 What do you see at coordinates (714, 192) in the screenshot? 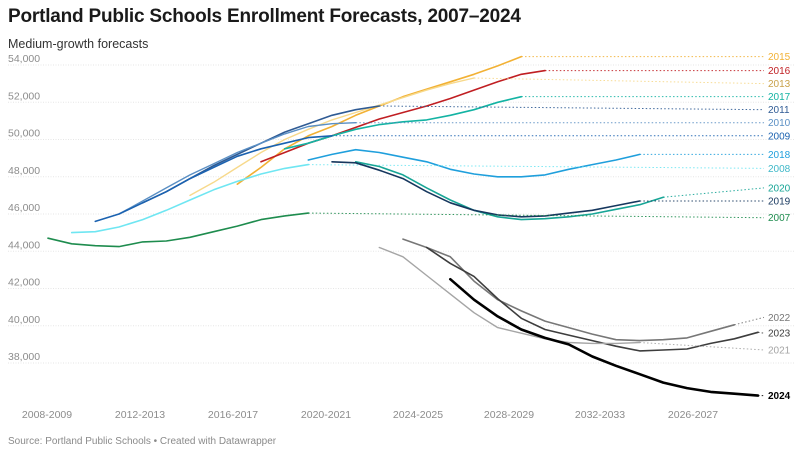
I see `series-connector-2020` at bounding box center [714, 192].